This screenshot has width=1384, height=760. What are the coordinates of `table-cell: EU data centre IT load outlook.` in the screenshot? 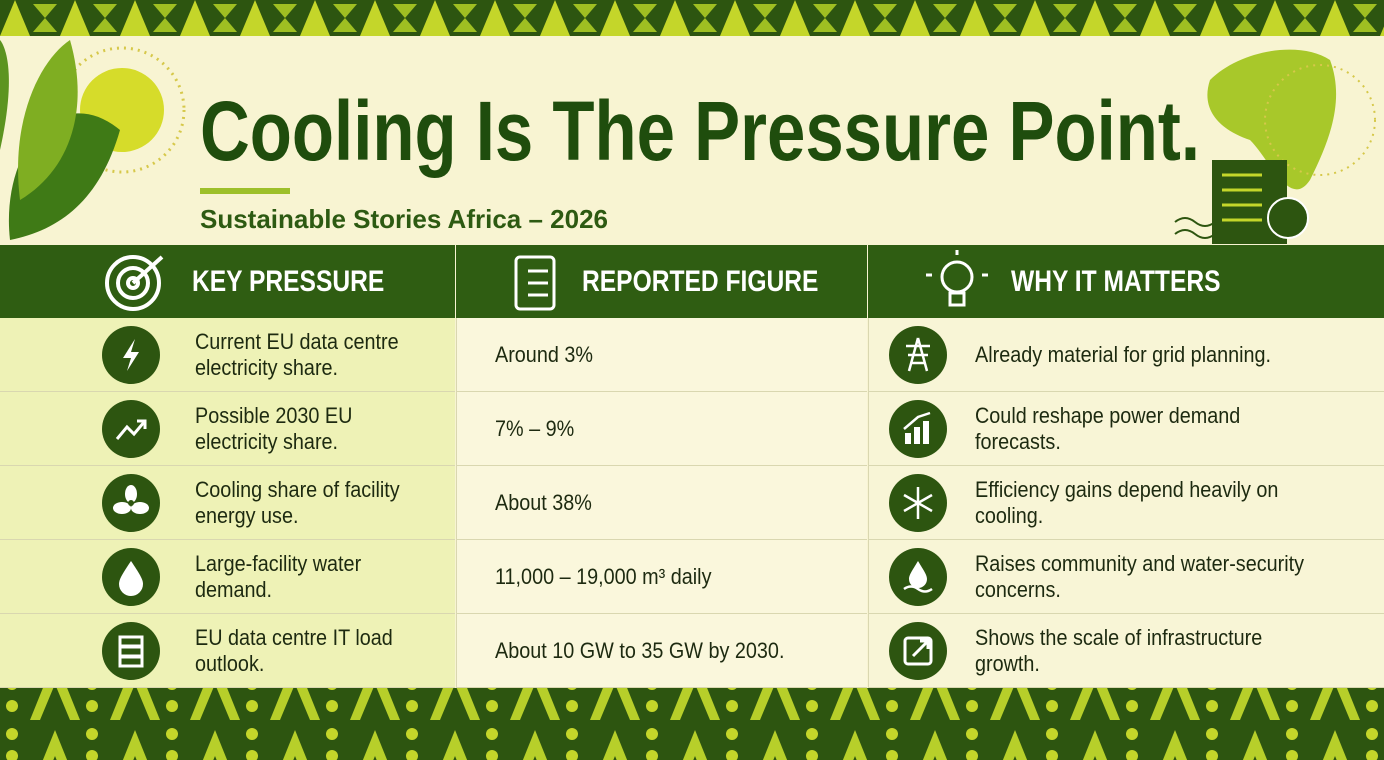 It's located at (227, 651).